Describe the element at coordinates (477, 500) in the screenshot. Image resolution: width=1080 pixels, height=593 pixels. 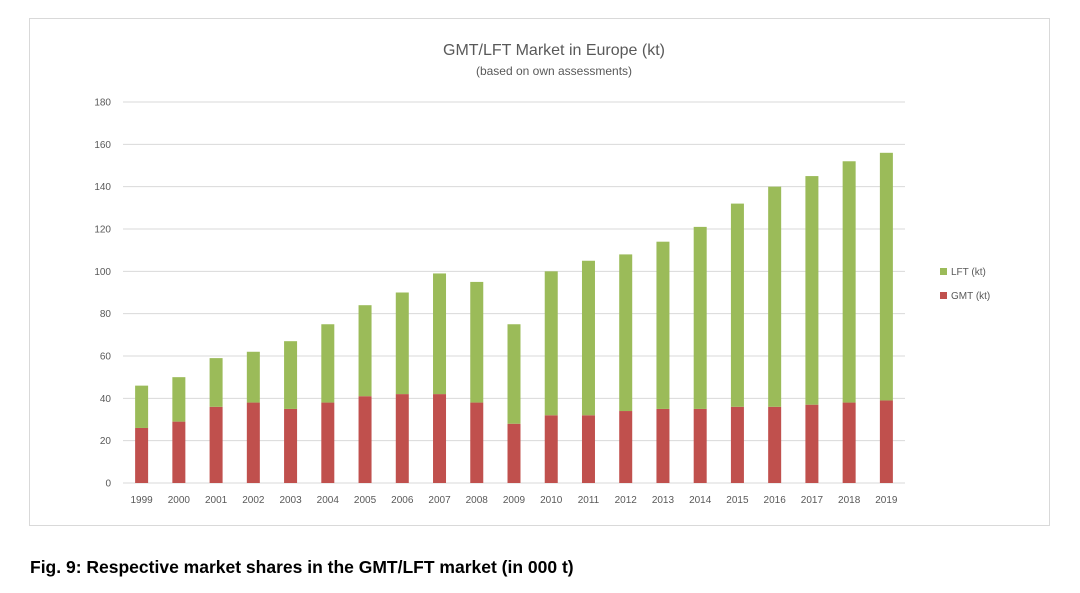
I see `x-tick-label: 2008` at that location.